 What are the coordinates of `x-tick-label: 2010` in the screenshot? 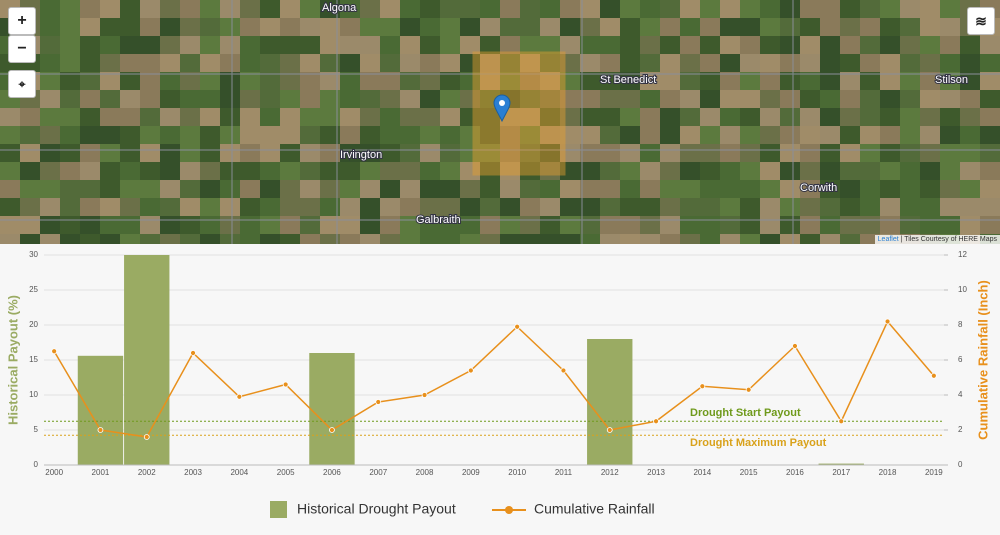 It's located at (517, 472).